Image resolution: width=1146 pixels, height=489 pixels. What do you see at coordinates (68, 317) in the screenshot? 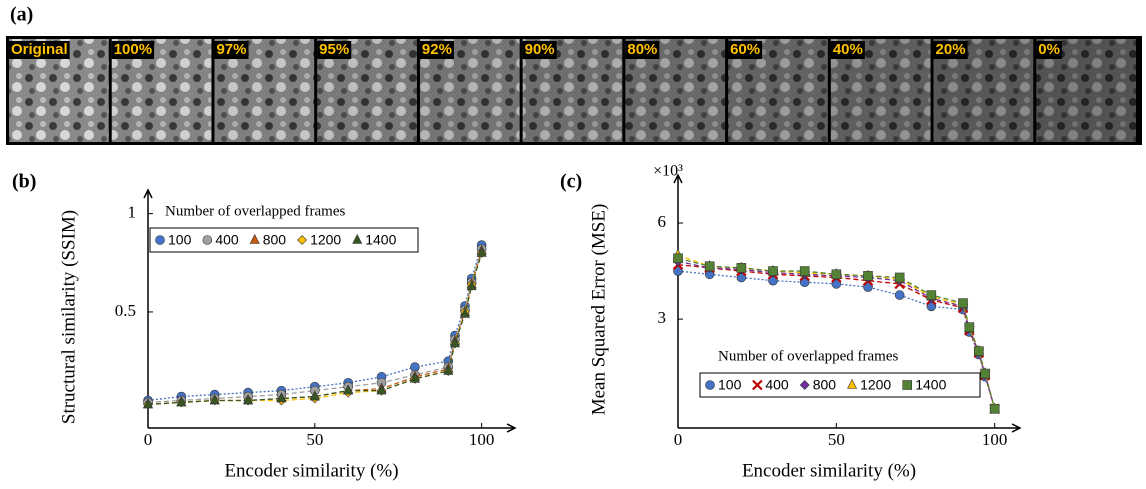
I see `y-axis-label: Structural similarity (SSIM)` at bounding box center [68, 317].